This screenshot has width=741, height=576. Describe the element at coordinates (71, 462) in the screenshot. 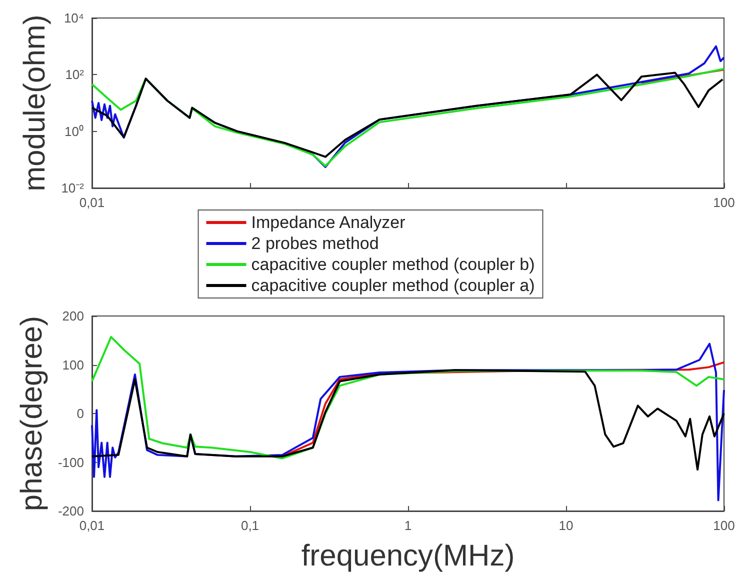

I see `y-tick-label: -100` at that location.